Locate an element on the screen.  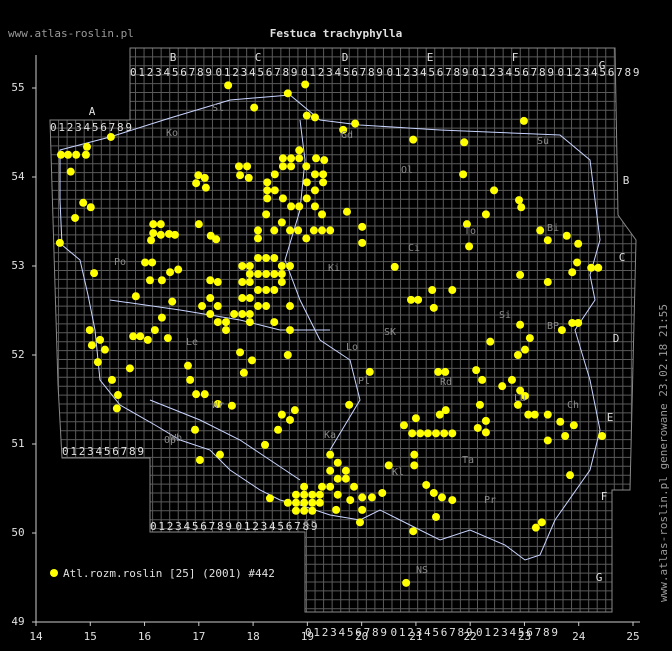
row-label: G is located at coordinates (599, 577).